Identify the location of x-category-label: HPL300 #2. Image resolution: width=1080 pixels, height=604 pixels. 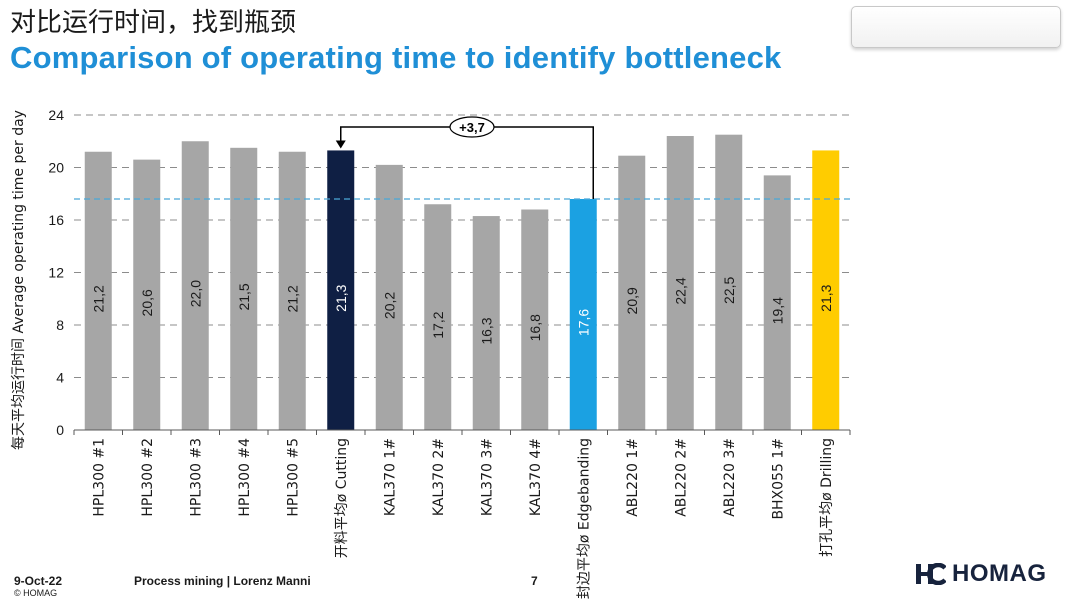
(148, 477).